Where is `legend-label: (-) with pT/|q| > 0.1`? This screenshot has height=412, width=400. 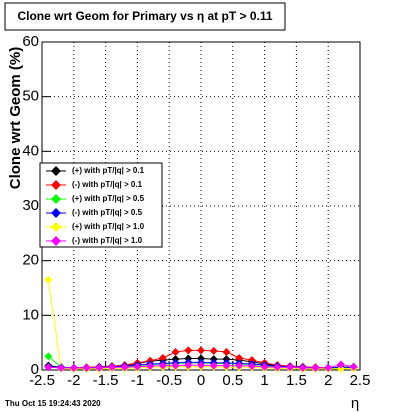
legend-label: (-) with pT/|q| > 0.1 is located at coordinates (107, 184).